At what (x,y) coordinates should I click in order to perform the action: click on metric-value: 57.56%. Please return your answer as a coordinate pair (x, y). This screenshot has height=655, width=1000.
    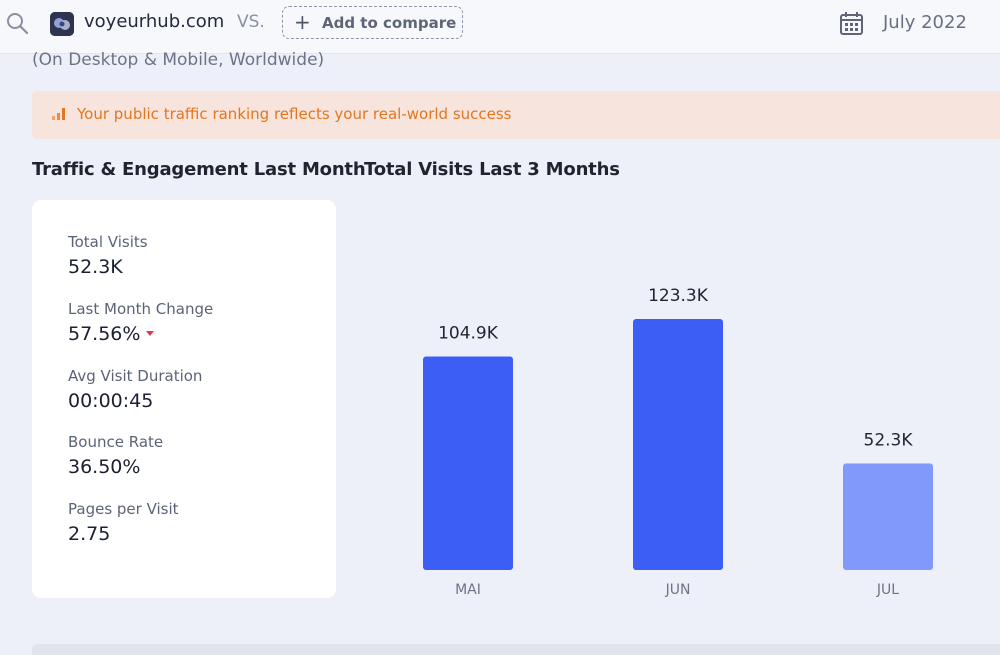
    Looking at the image, I should click on (104, 334).